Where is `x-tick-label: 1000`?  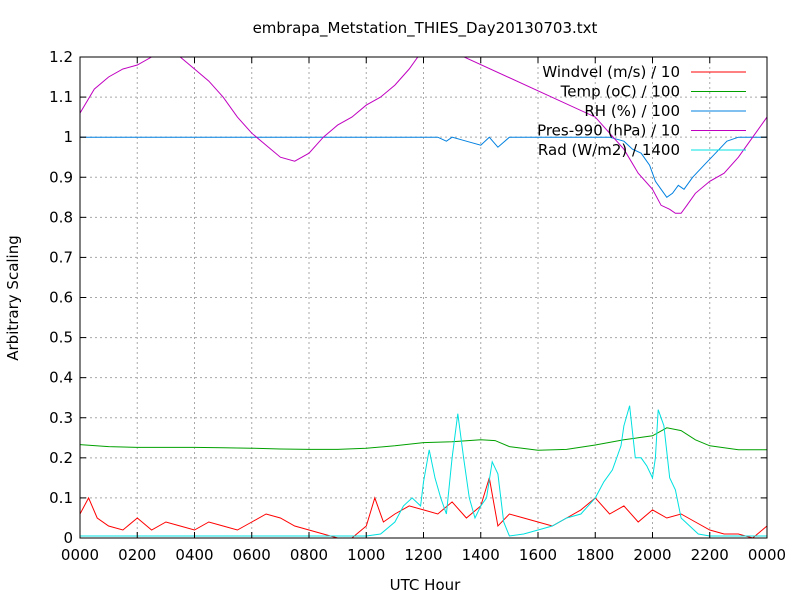 x-tick-label: 1000 is located at coordinates (366, 555).